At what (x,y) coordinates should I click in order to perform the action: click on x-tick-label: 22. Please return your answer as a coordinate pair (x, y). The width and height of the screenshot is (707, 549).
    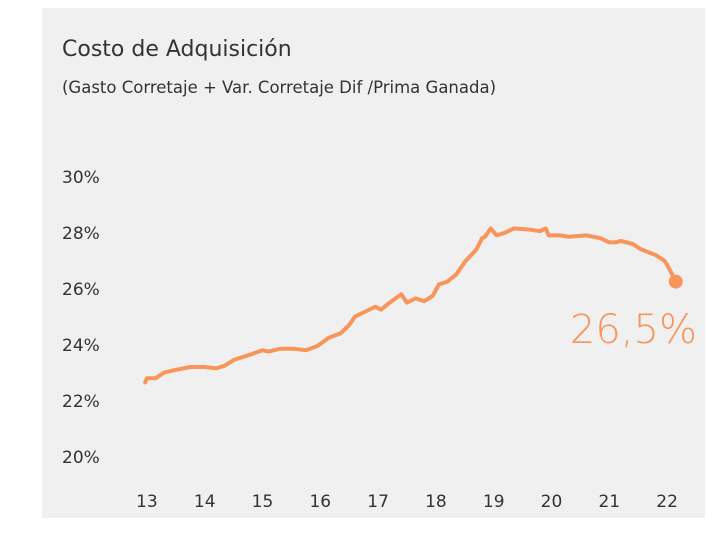
    Looking at the image, I should click on (667, 502).